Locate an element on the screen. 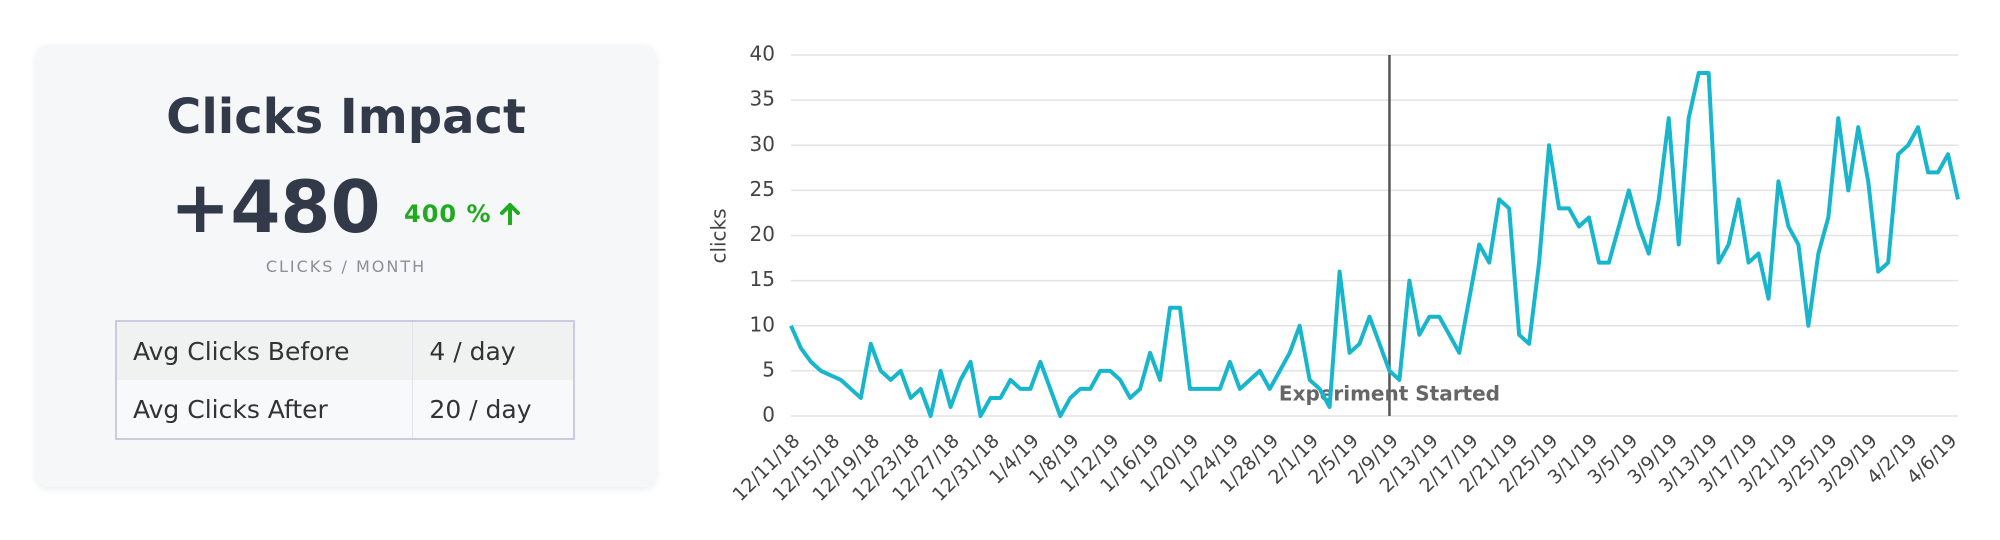 The image size is (2000, 540). up-arrow is located at coordinates (509, 214).